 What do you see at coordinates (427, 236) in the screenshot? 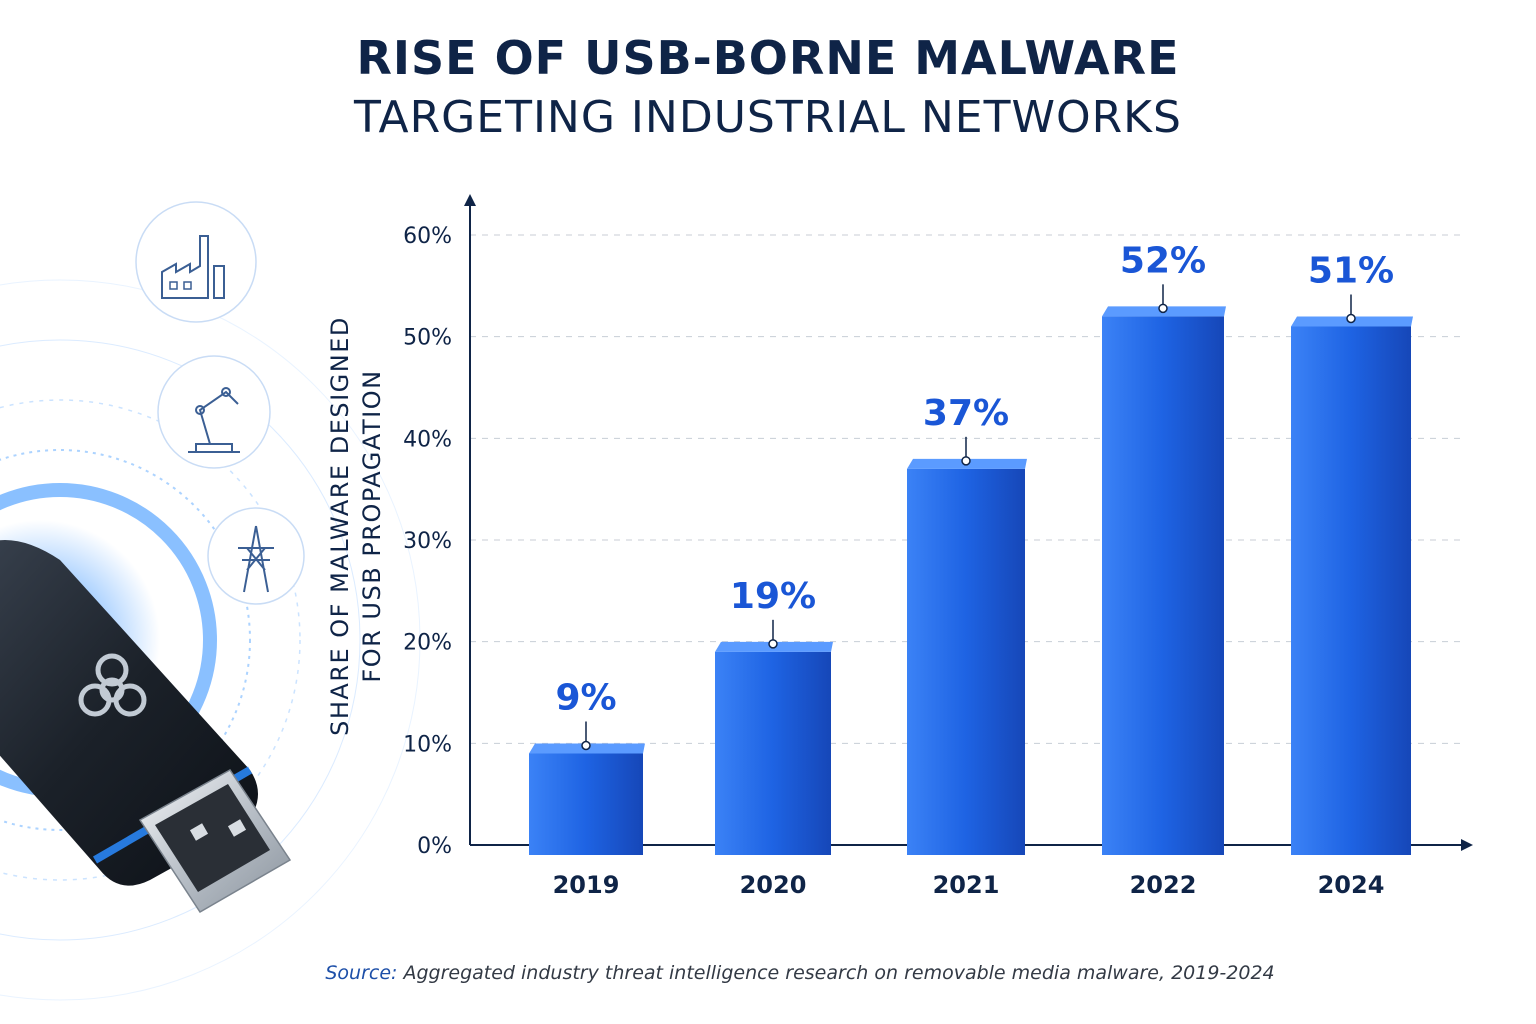
I see `y-tick-label: 60%` at bounding box center [427, 236].